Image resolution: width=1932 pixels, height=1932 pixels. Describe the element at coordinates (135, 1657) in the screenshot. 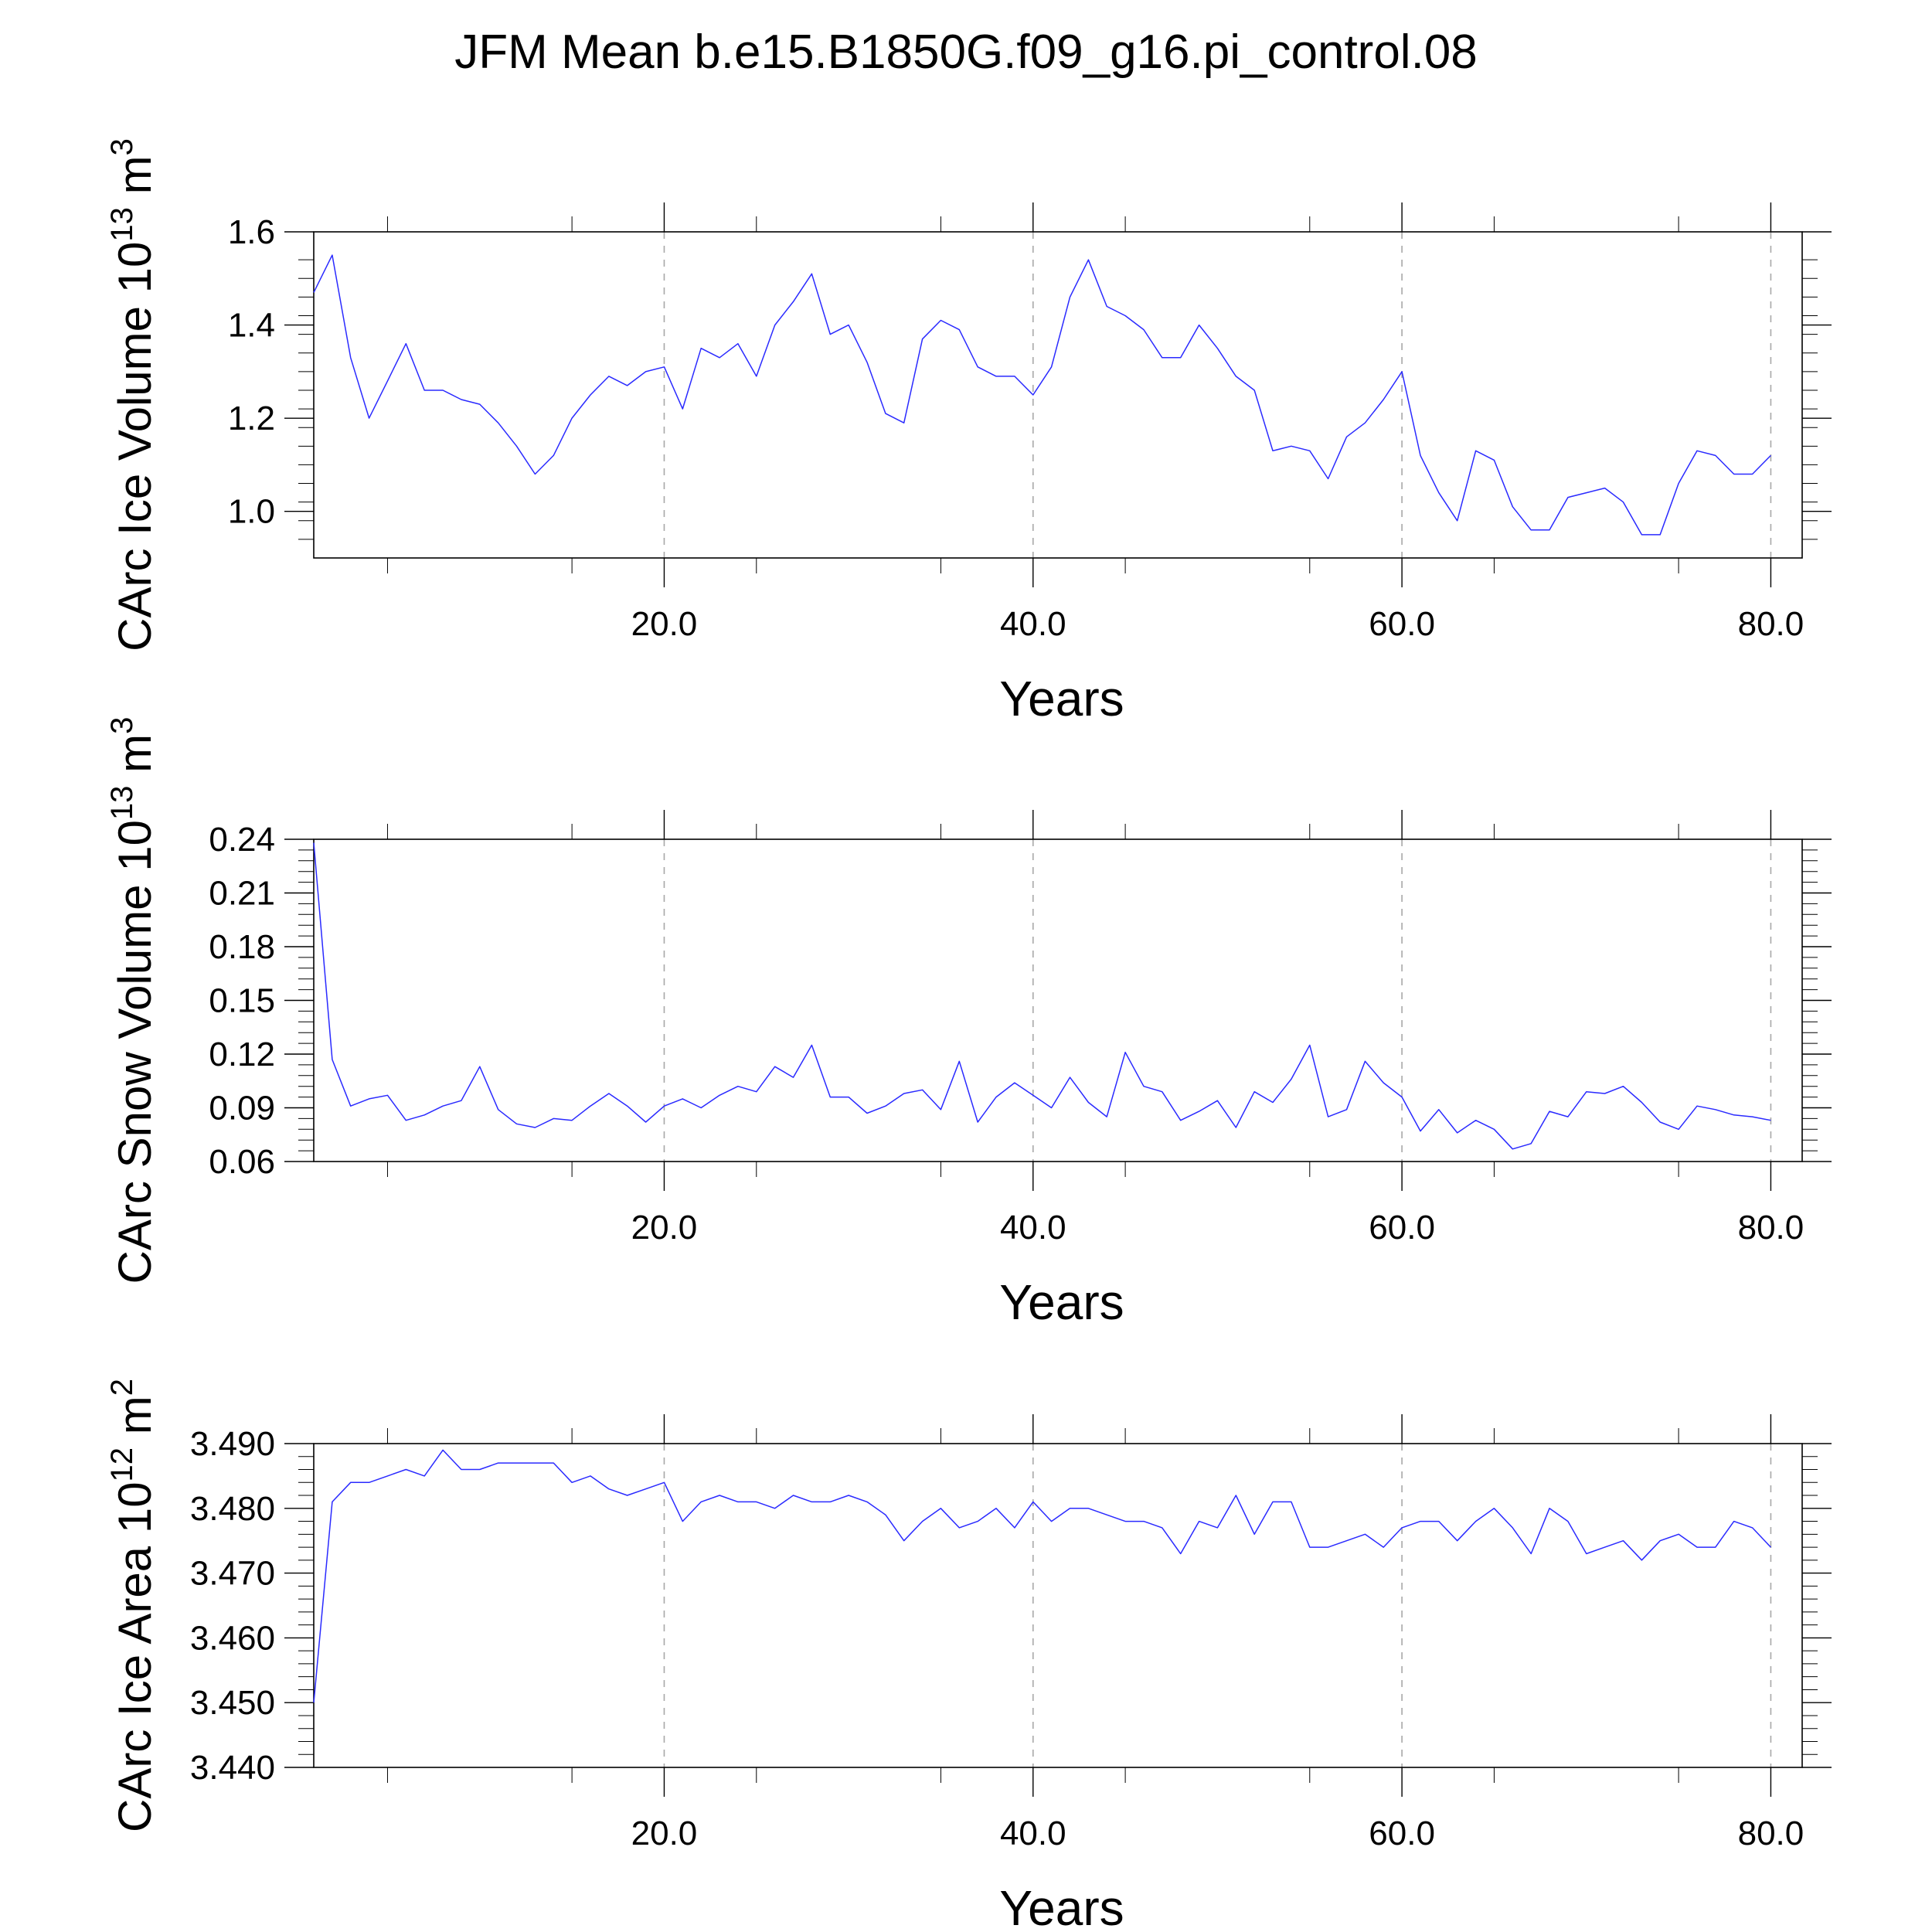

I see `y-axis-label-text: CArc Ice Area 10` at that location.